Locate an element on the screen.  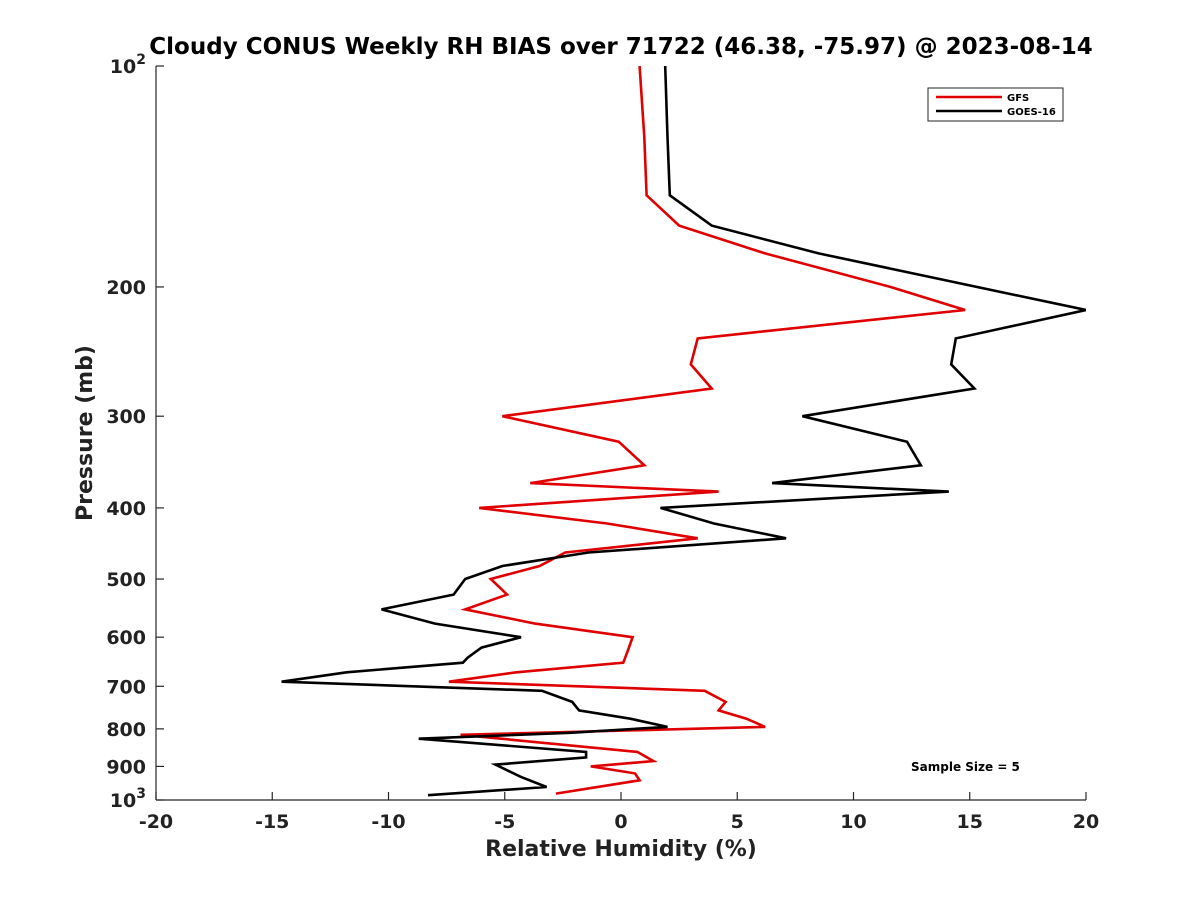
y-tick-label: 500 is located at coordinates (126, 580).